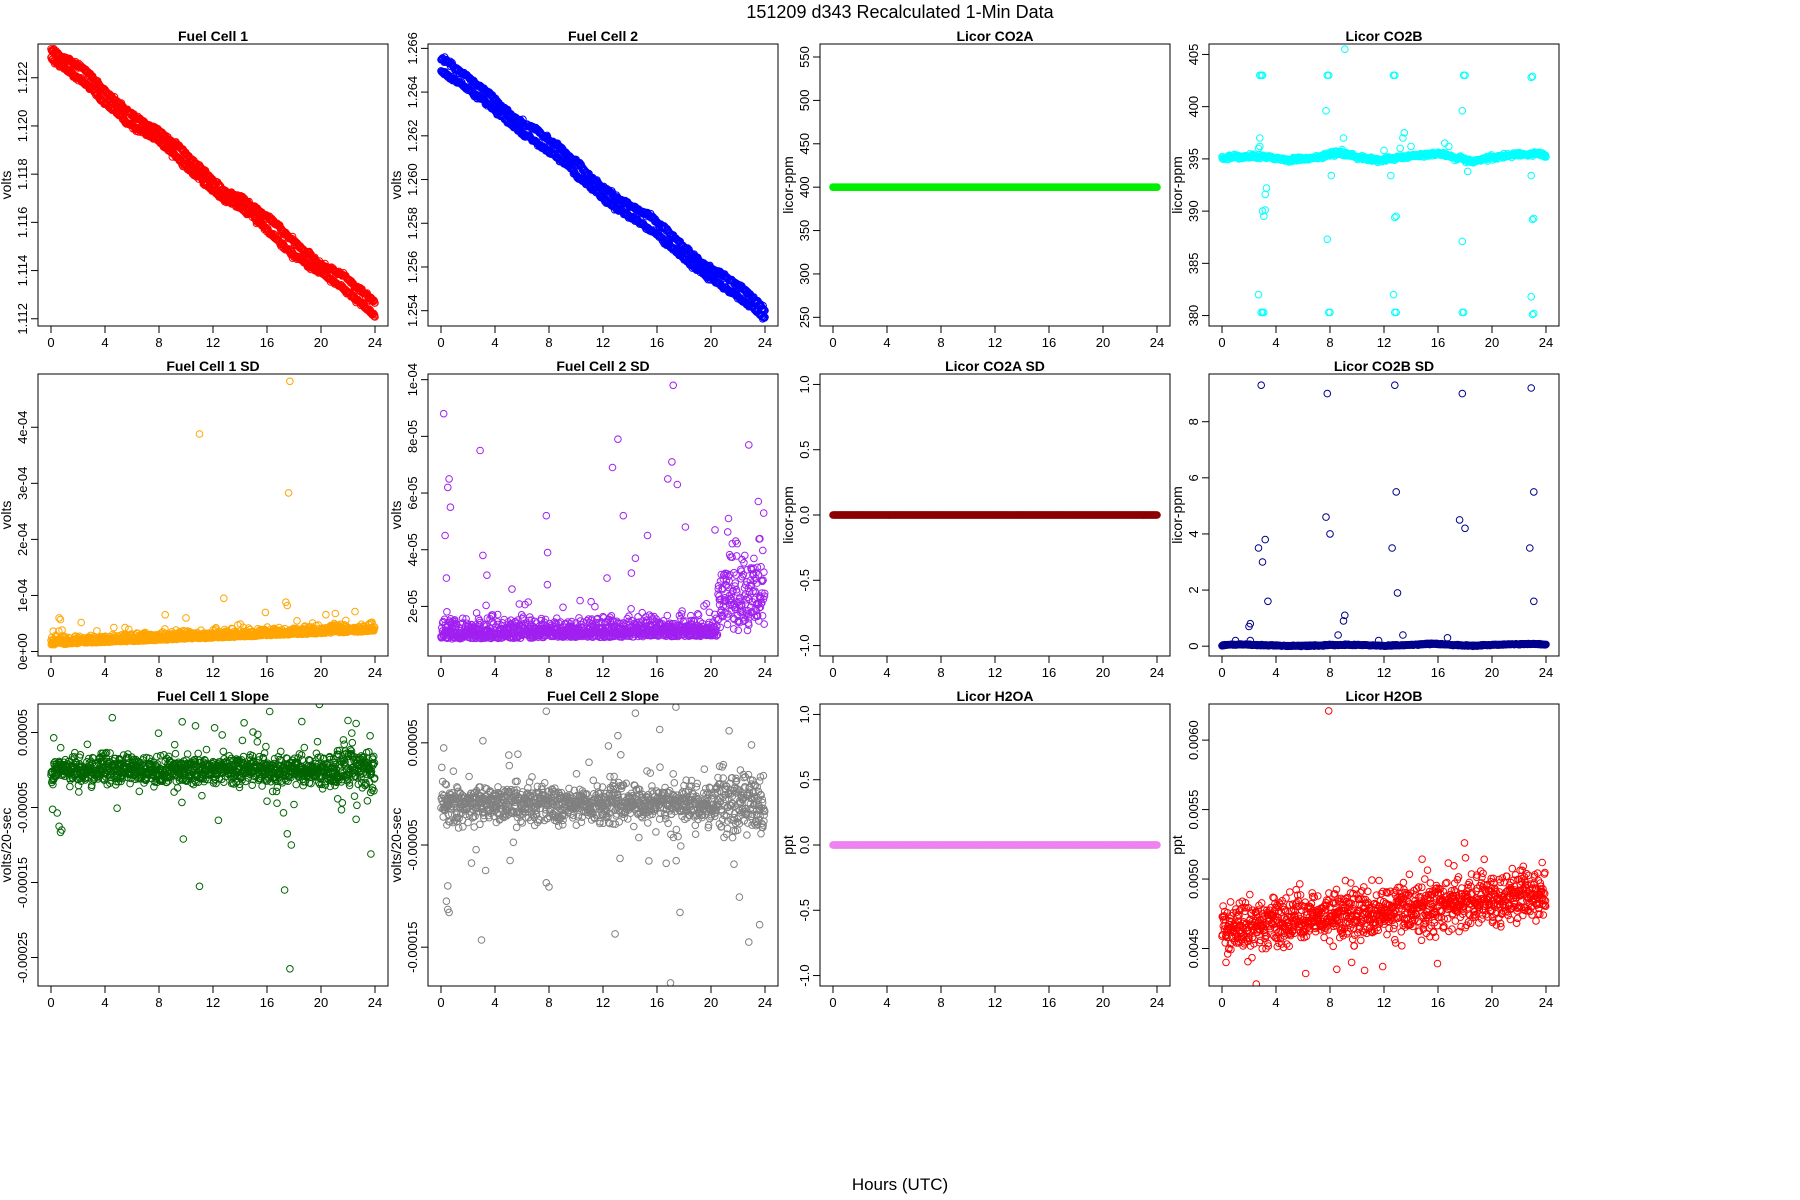 The width and height of the screenshot is (1800, 1200). I want to click on y-tick-label: 1.114, so click(22, 271).